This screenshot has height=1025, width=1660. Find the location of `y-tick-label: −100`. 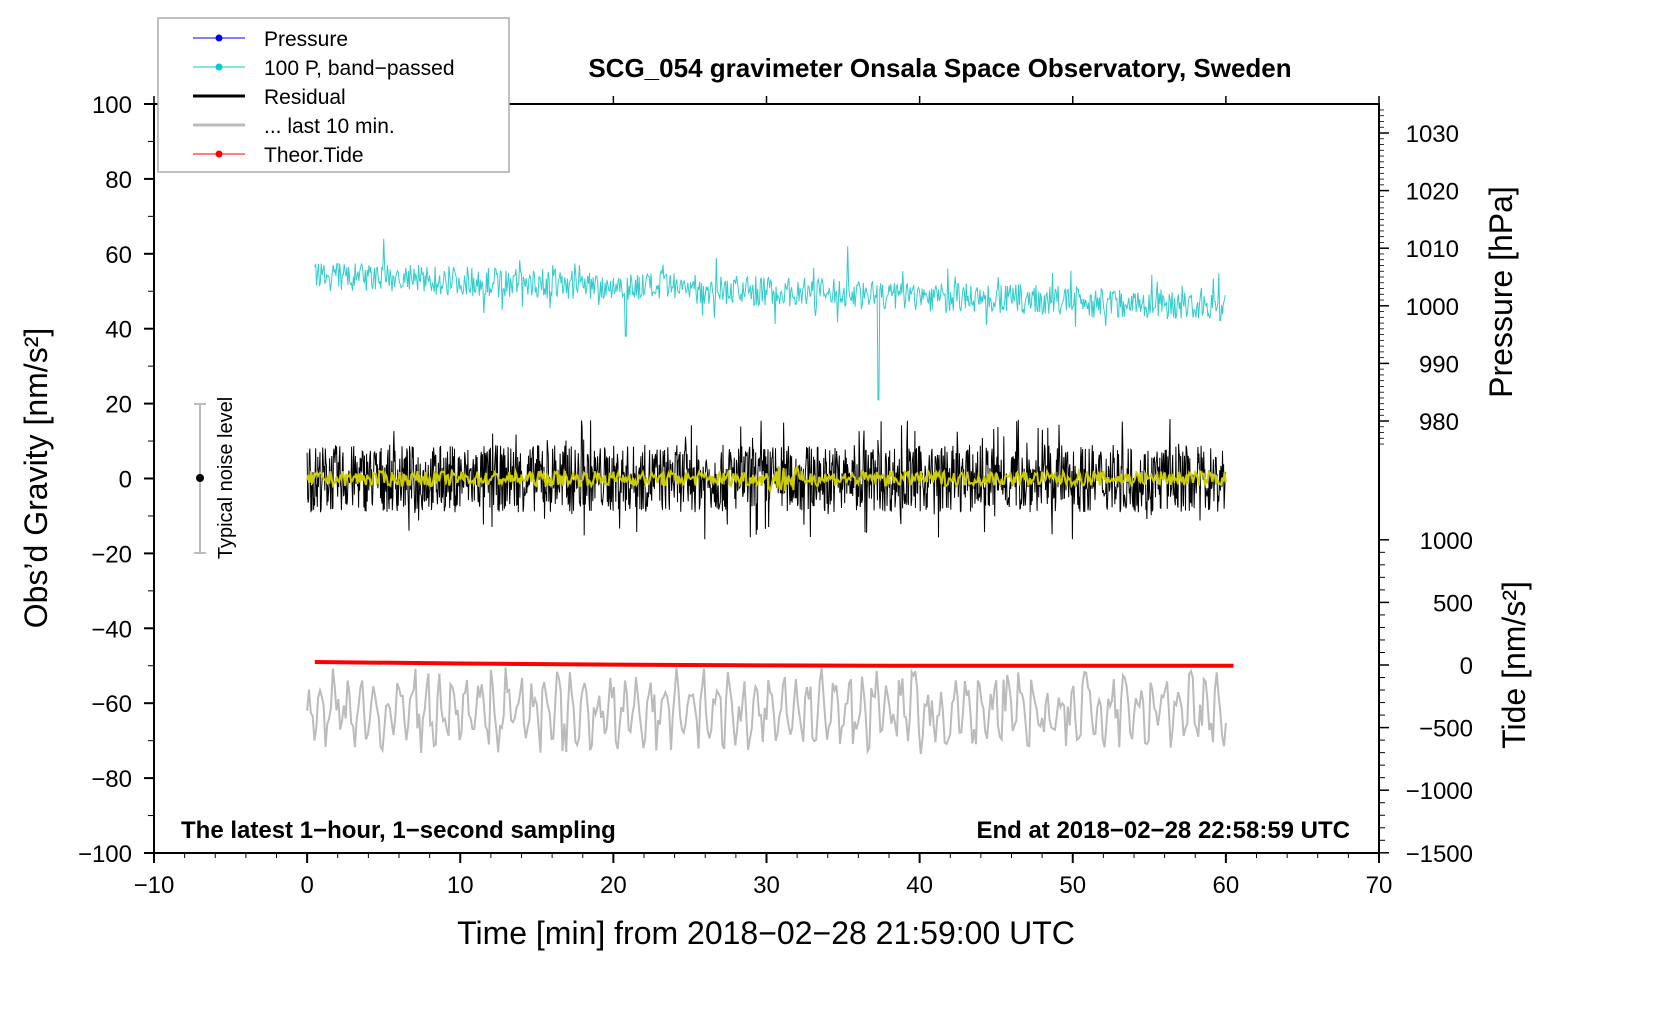

y-tick-label: −100 is located at coordinates (105, 854).